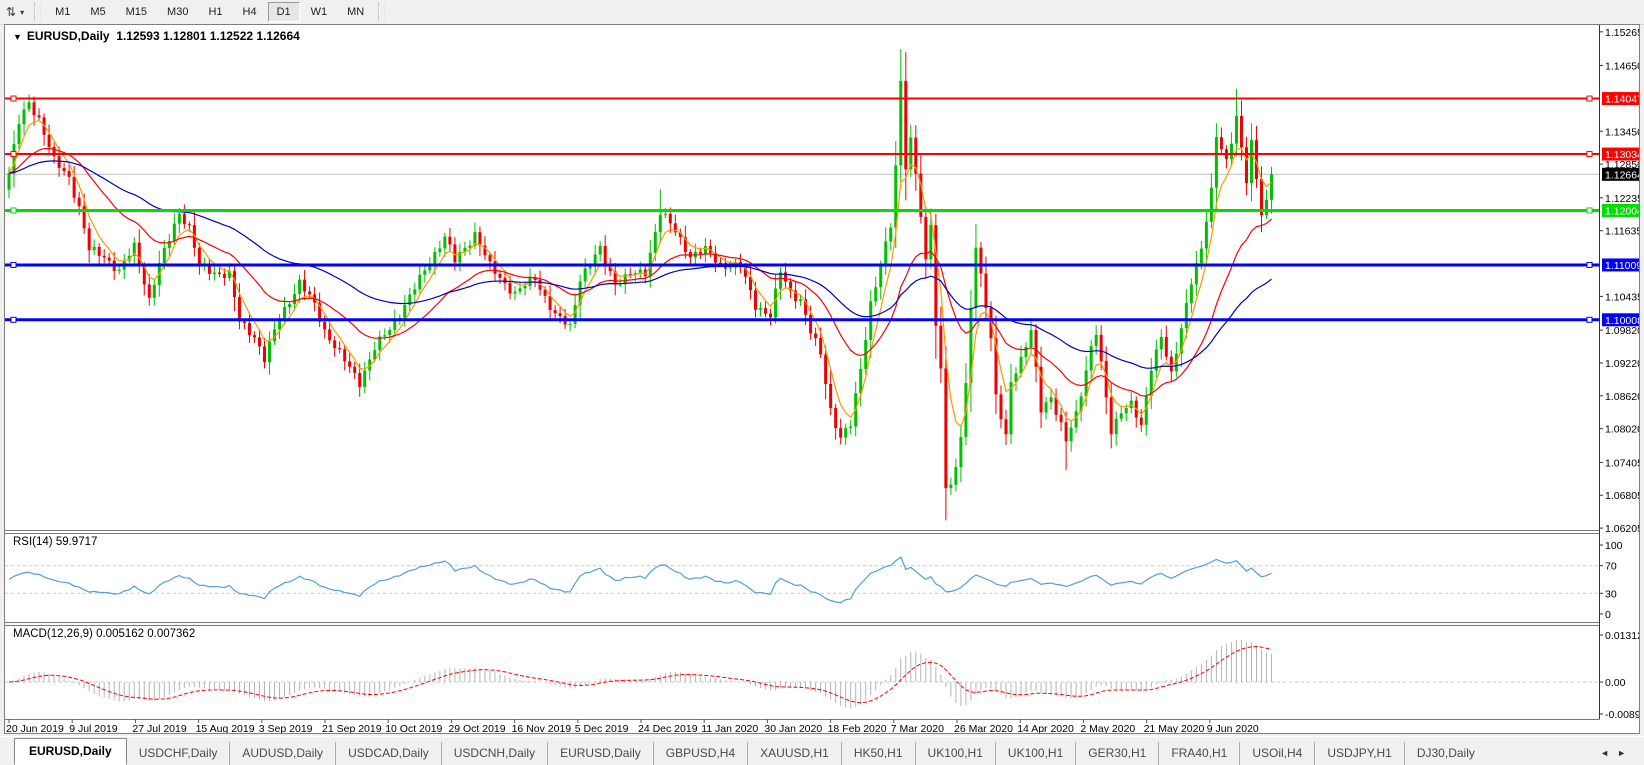  What do you see at coordinates (1611, 594) in the screenshot?
I see `rsi-axis-tick: 30` at bounding box center [1611, 594].